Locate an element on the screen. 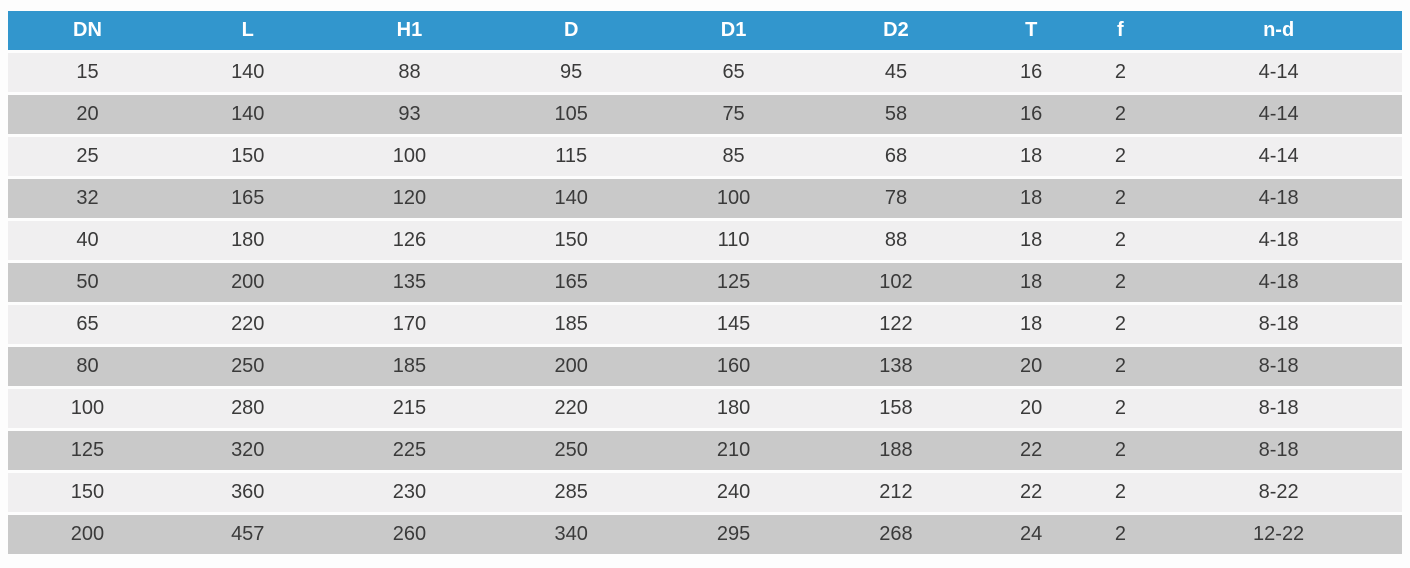 The height and width of the screenshot is (568, 1410). table-row: 25 150 100 115 85 68 18 2 4-14 is located at coordinates (705, 156).